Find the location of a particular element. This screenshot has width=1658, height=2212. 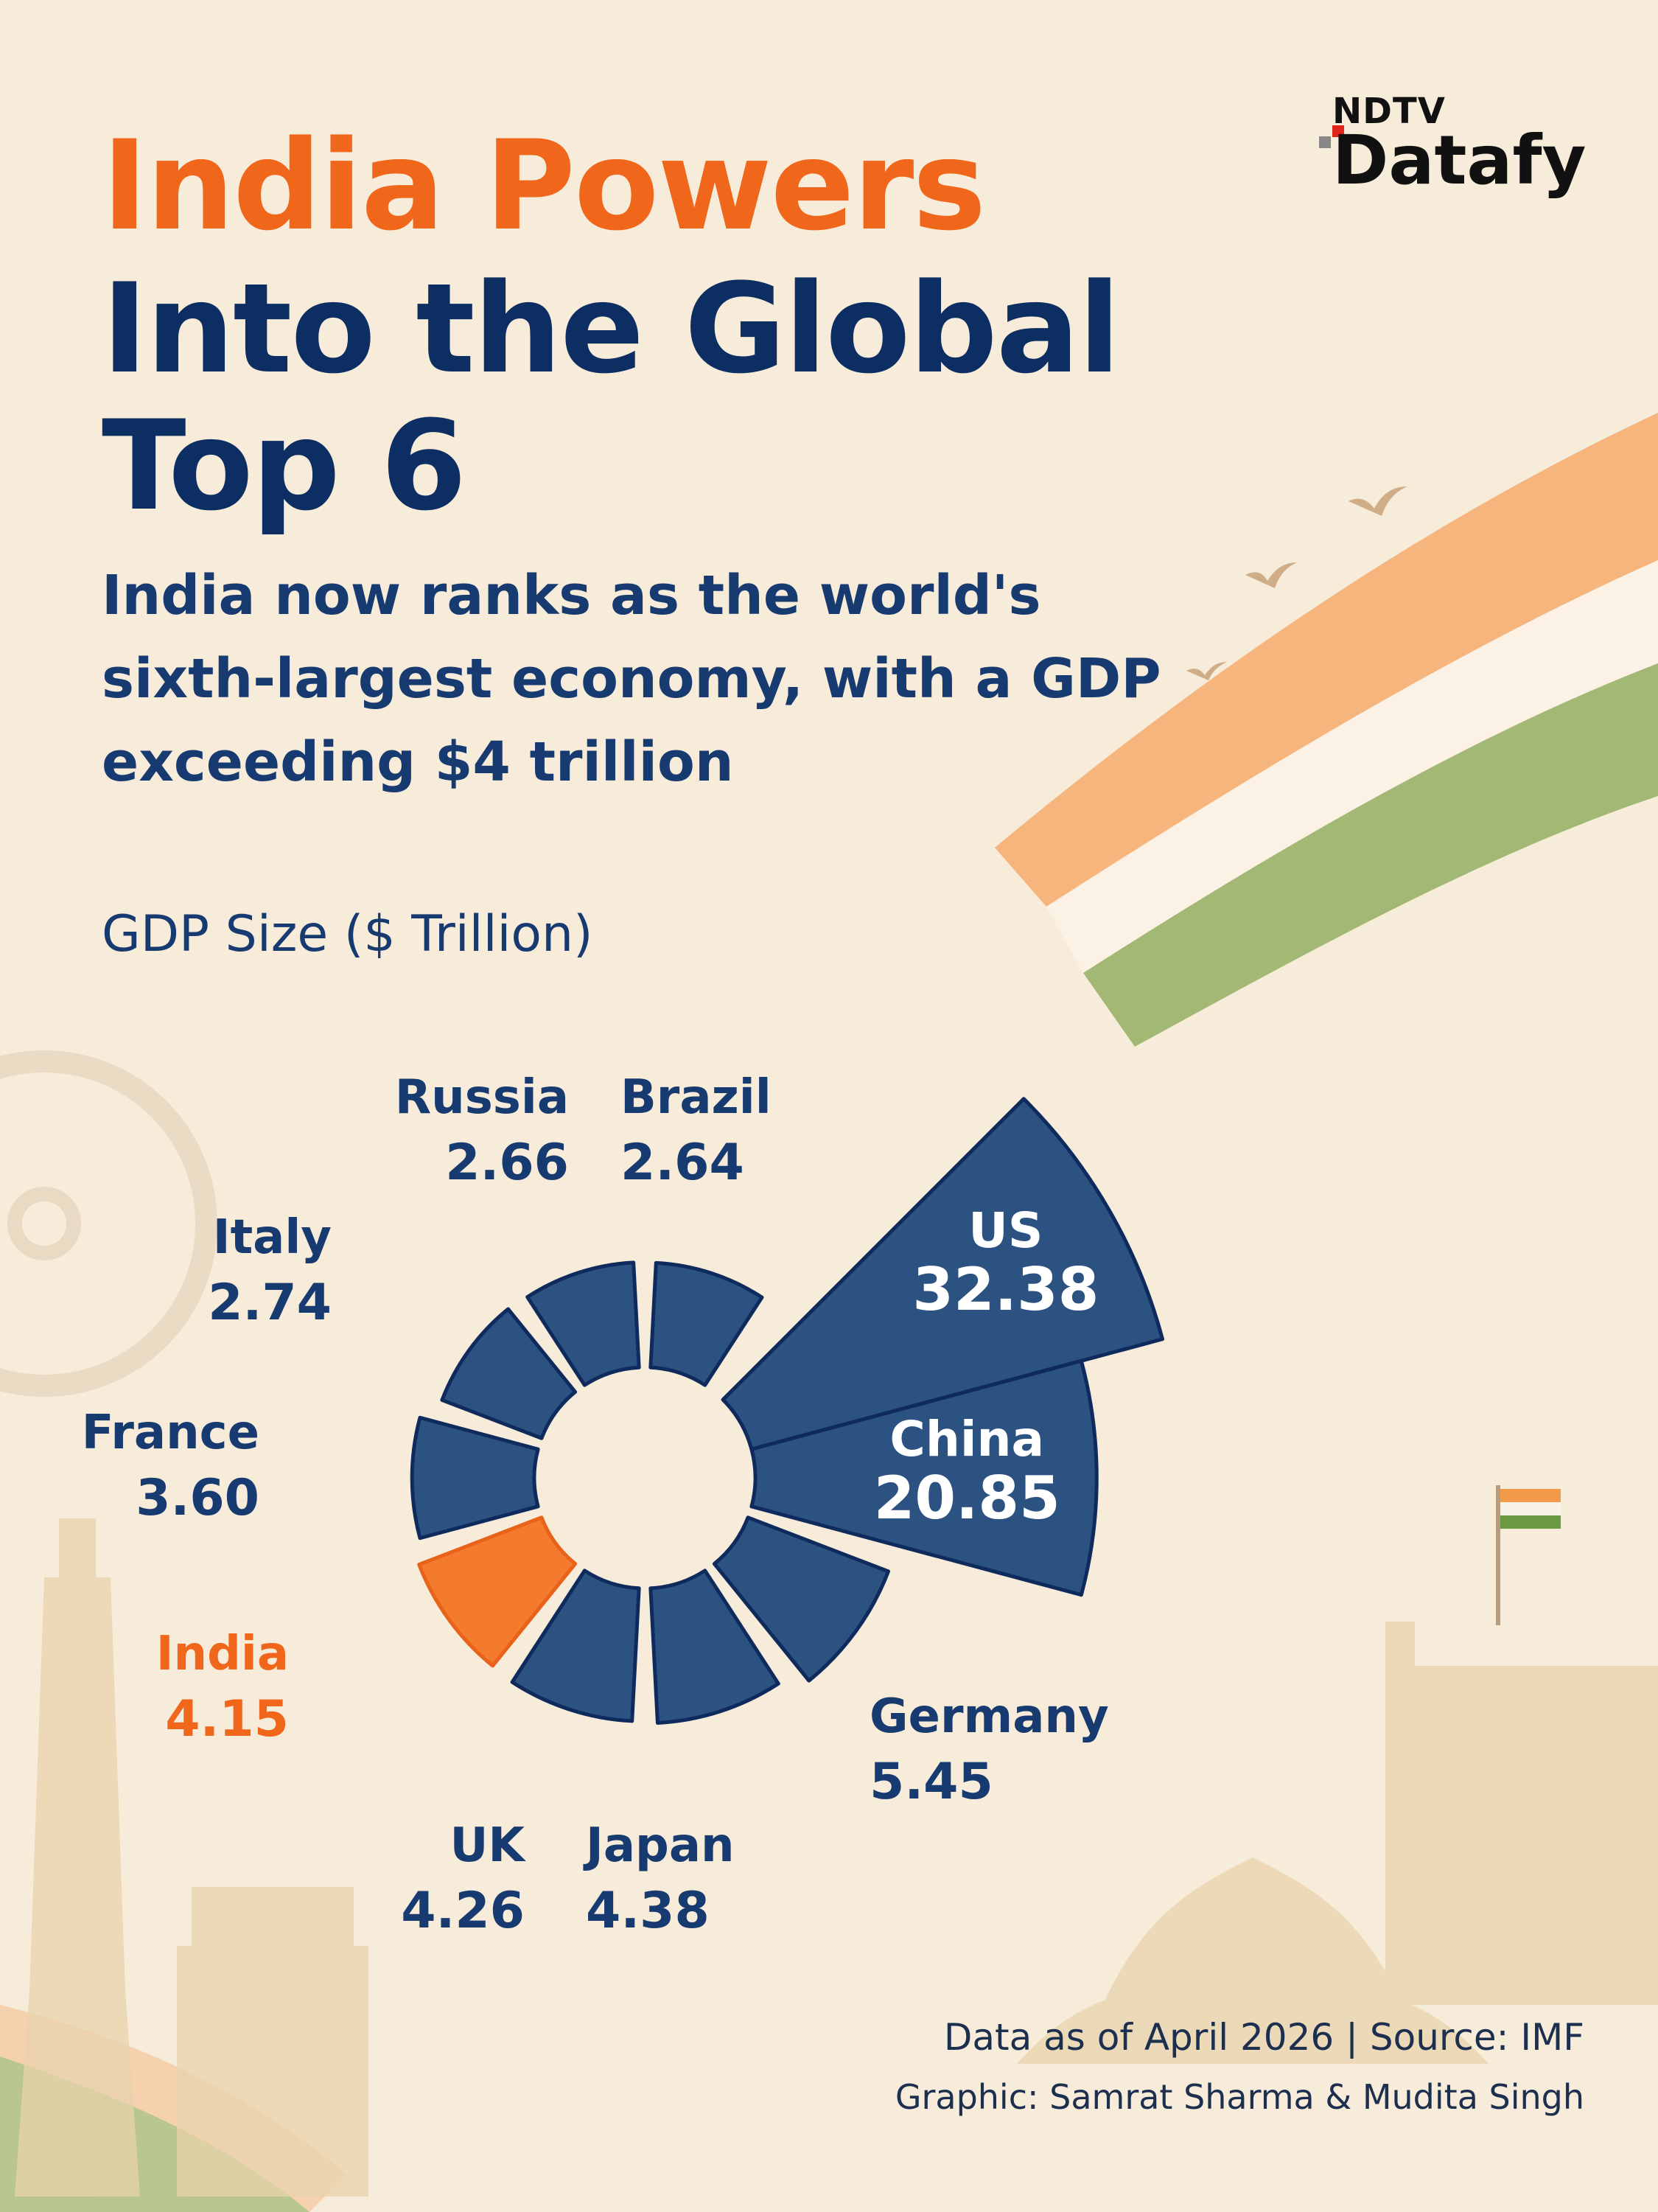

bar-uk is located at coordinates (576, 1646).